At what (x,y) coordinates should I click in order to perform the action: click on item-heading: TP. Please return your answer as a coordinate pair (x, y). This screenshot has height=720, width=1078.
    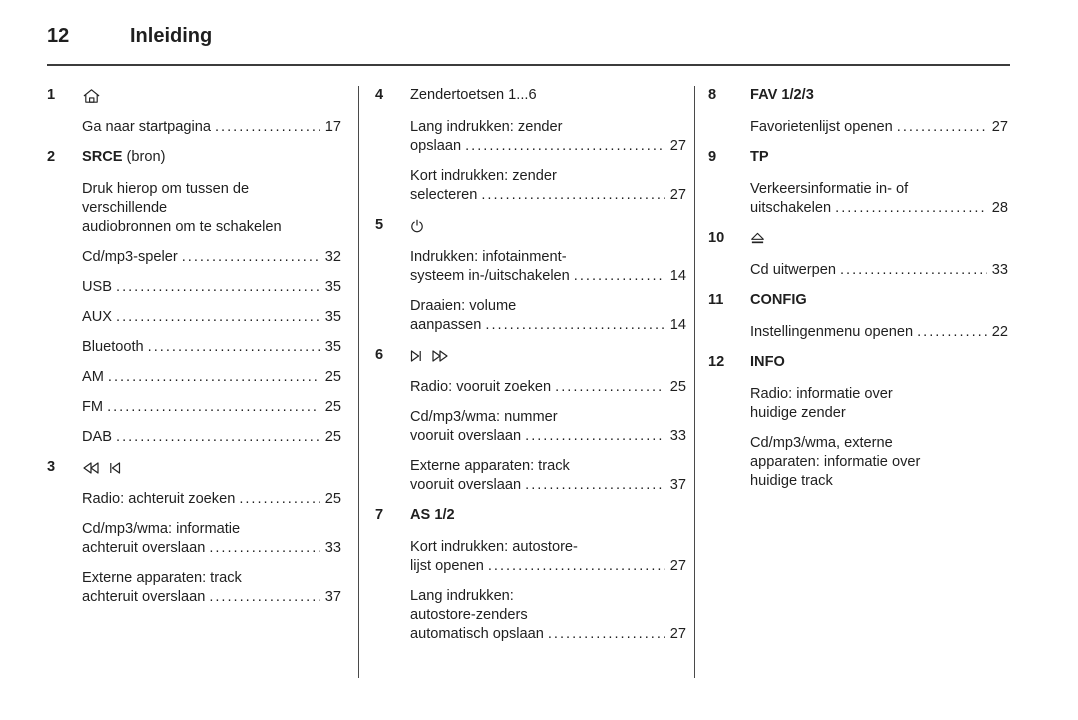
    Looking at the image, I should click on (879, 157).